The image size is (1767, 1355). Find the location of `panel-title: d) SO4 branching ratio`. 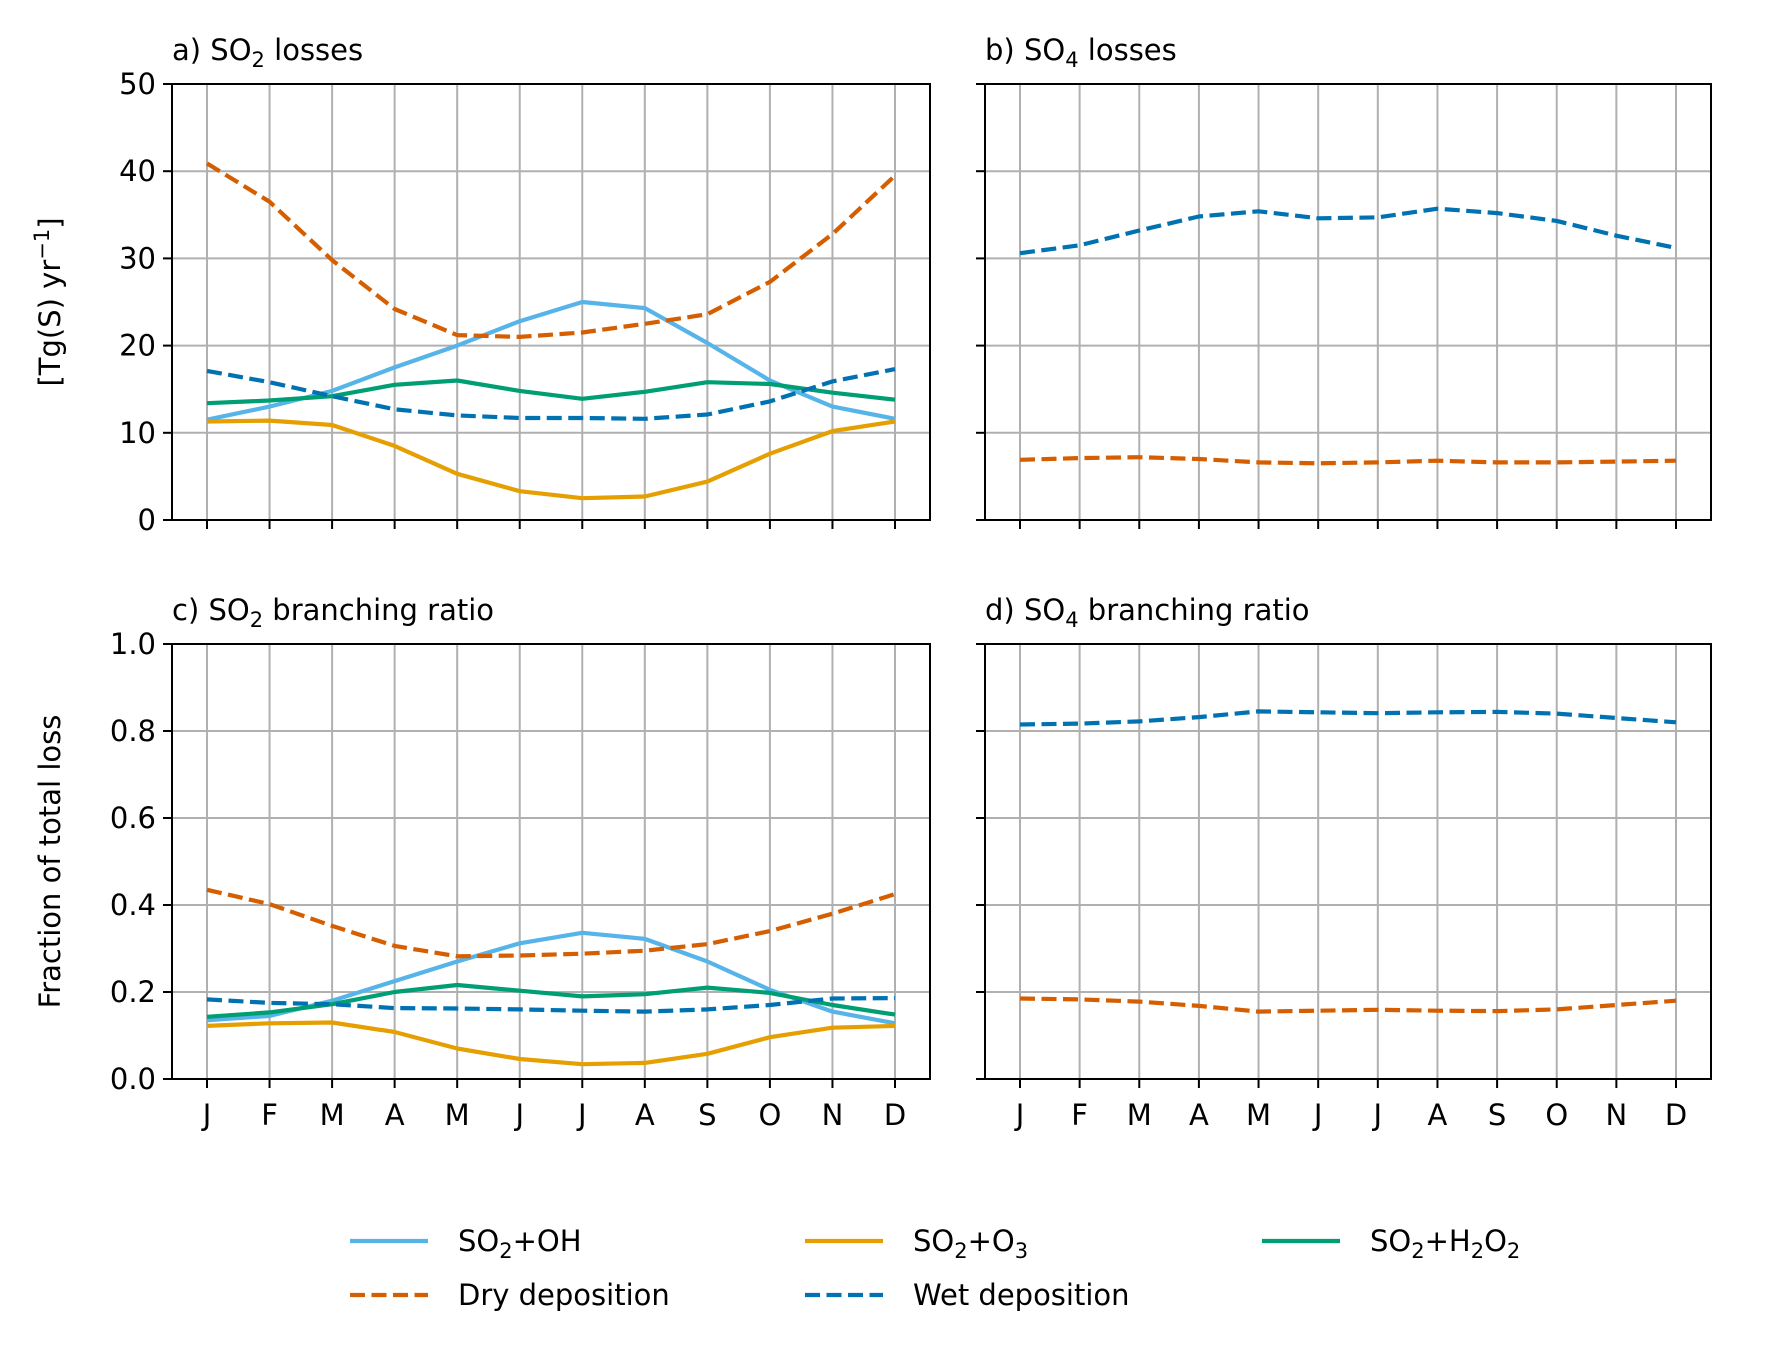

panel-title: d) SO4 branching ratio is located at coordinates (1147, 612).